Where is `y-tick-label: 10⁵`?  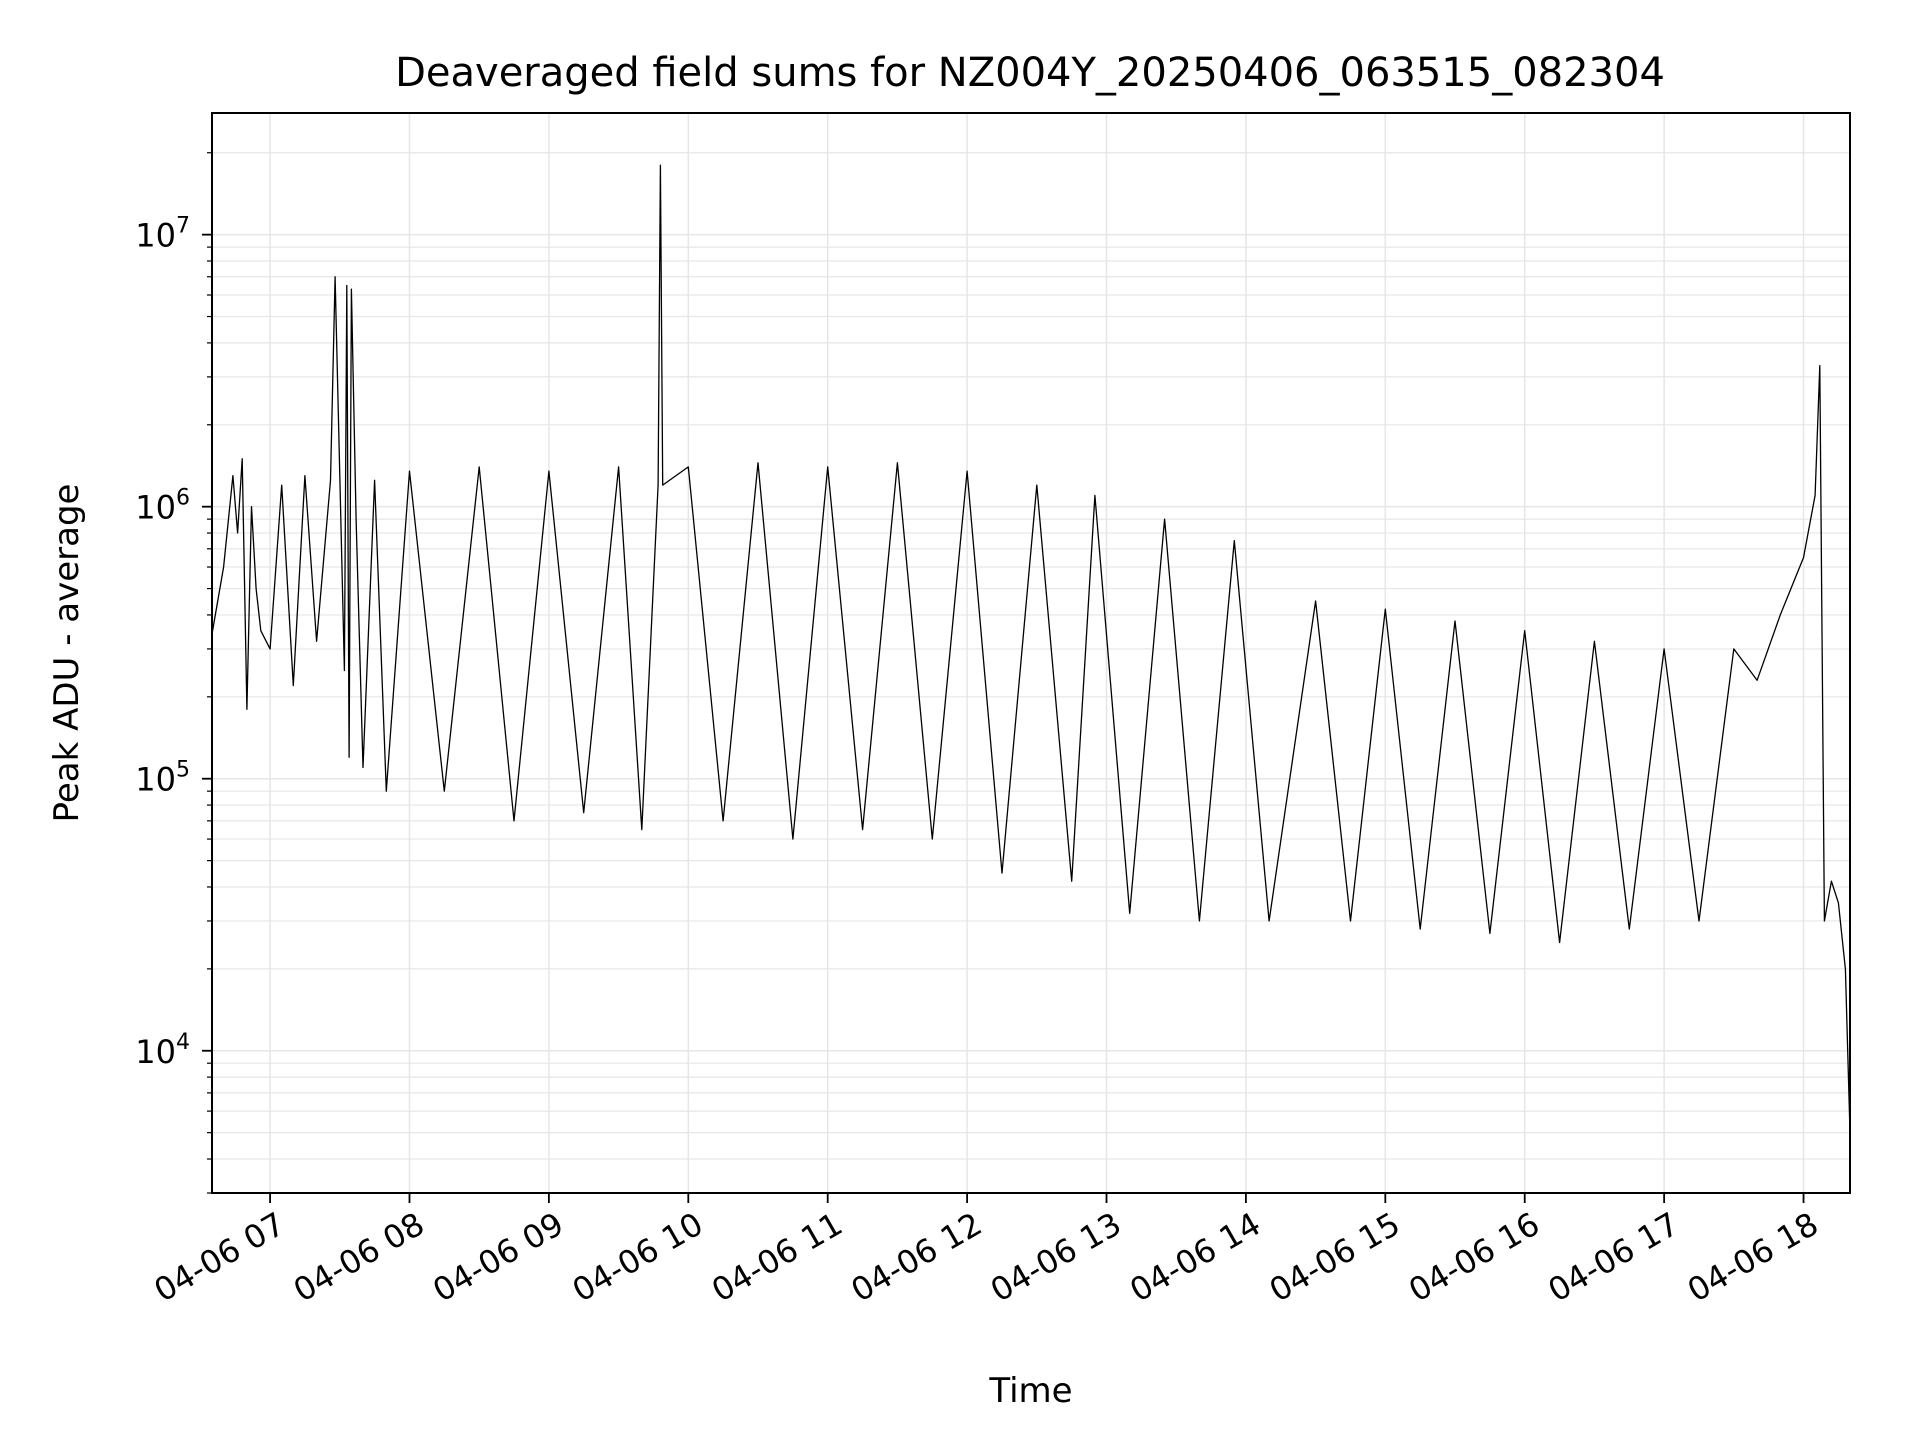
y-tick-label: 10⁵ is located at coordinates (162, 778).